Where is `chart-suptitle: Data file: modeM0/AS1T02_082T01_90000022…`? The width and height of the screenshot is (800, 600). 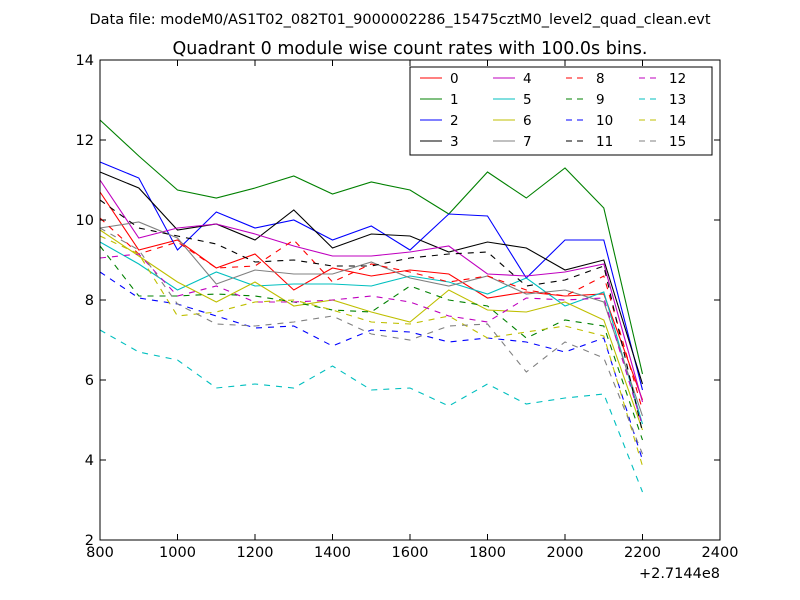 chart-suptitle: Data file: modeM0/AS1T02_082T01_90000022… is located at coordinates (399, 20).